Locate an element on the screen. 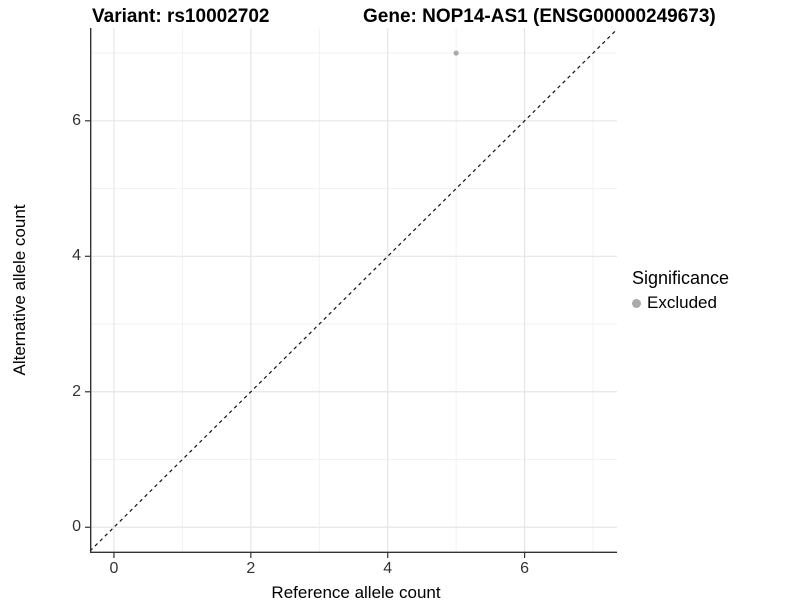  legend: Significance Excluded is located at coordinates (680, 290).